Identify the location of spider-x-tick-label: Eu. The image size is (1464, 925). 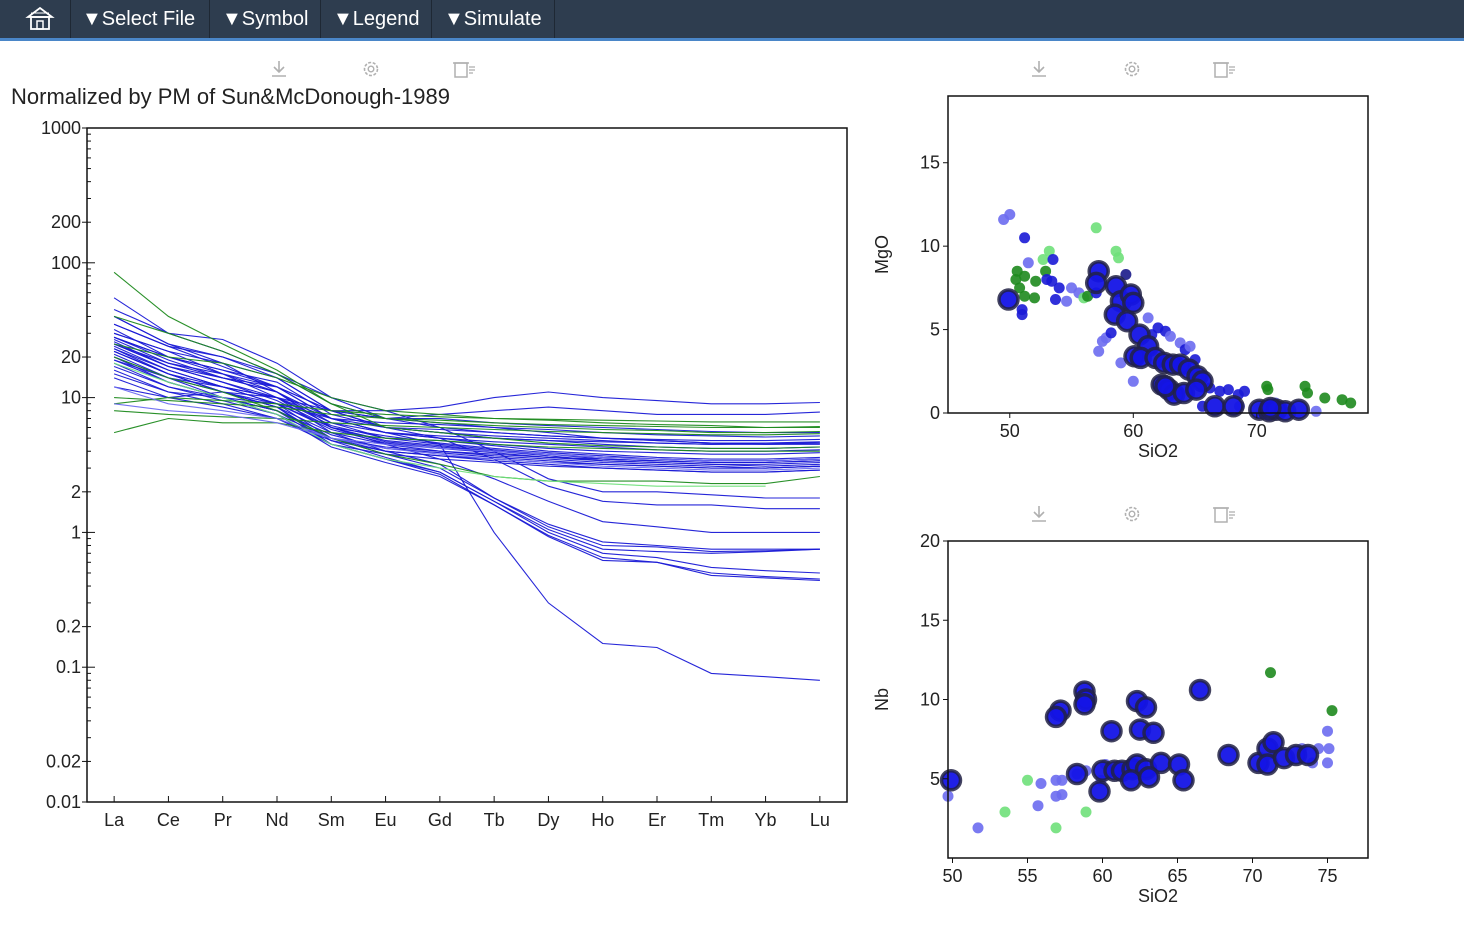
(386, 820).